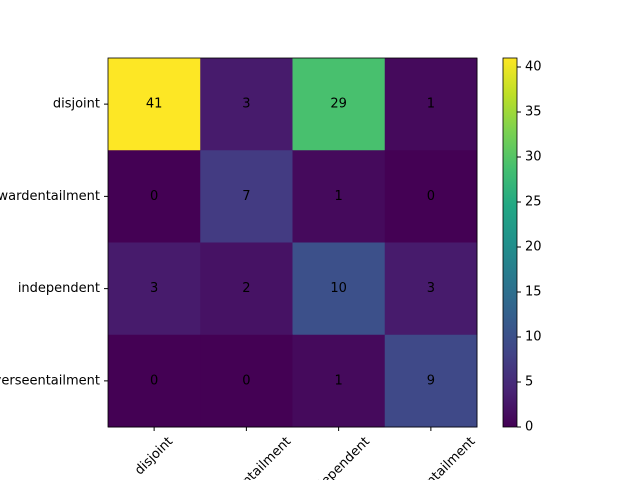 This screenshot has width=640, height=480. I want to click on y-tick-label: forwardentailment, so click(50, 196).